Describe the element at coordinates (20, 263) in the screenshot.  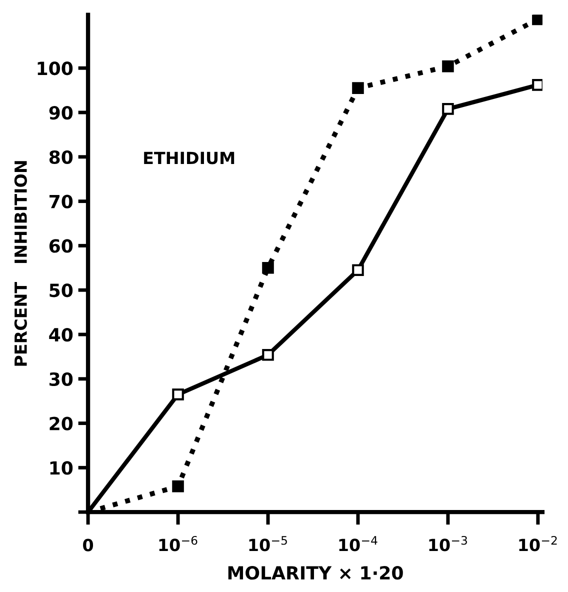
I see `y-axis-title: PERCENT INHIBITION` at that location.